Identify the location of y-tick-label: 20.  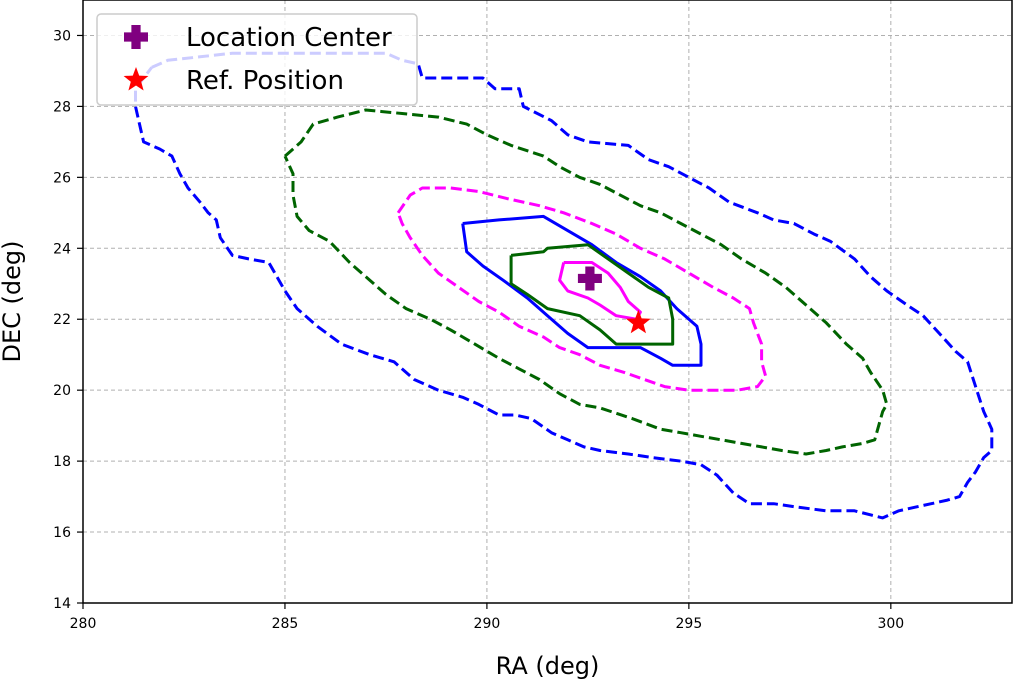
(62, 391).